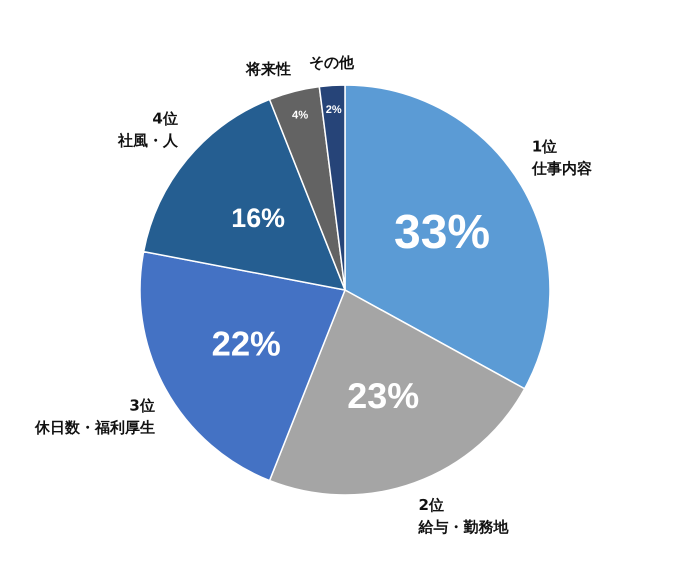 Image resolution: width=699 pixels, height=577 pixels. I want to click on slice-label: 1位仕事内容, so click(561, 158).